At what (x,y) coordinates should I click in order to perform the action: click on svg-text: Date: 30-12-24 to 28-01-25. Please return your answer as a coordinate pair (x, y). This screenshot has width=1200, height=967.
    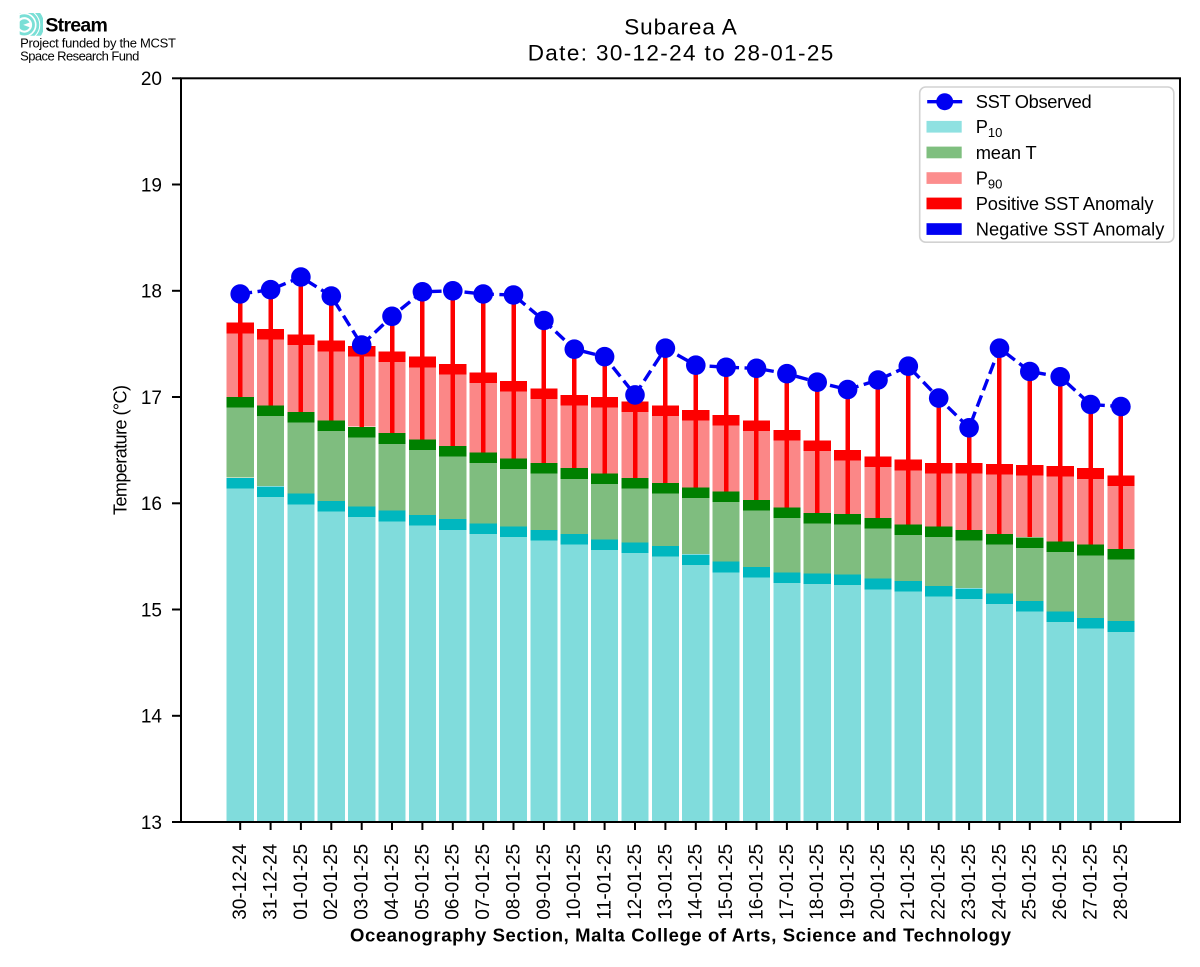
    Looking at the image, I should click on (681, 53).